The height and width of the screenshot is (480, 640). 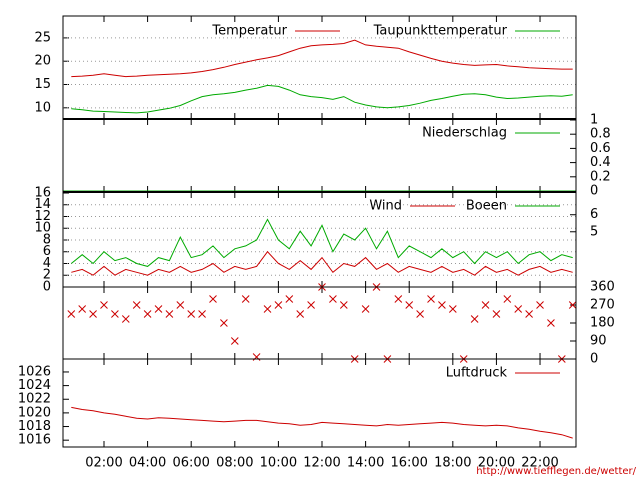 What do you see at coordinates (42, 216) in the screenshot?
I see `y-tick-label: 12` at bounding box center [42, 216].